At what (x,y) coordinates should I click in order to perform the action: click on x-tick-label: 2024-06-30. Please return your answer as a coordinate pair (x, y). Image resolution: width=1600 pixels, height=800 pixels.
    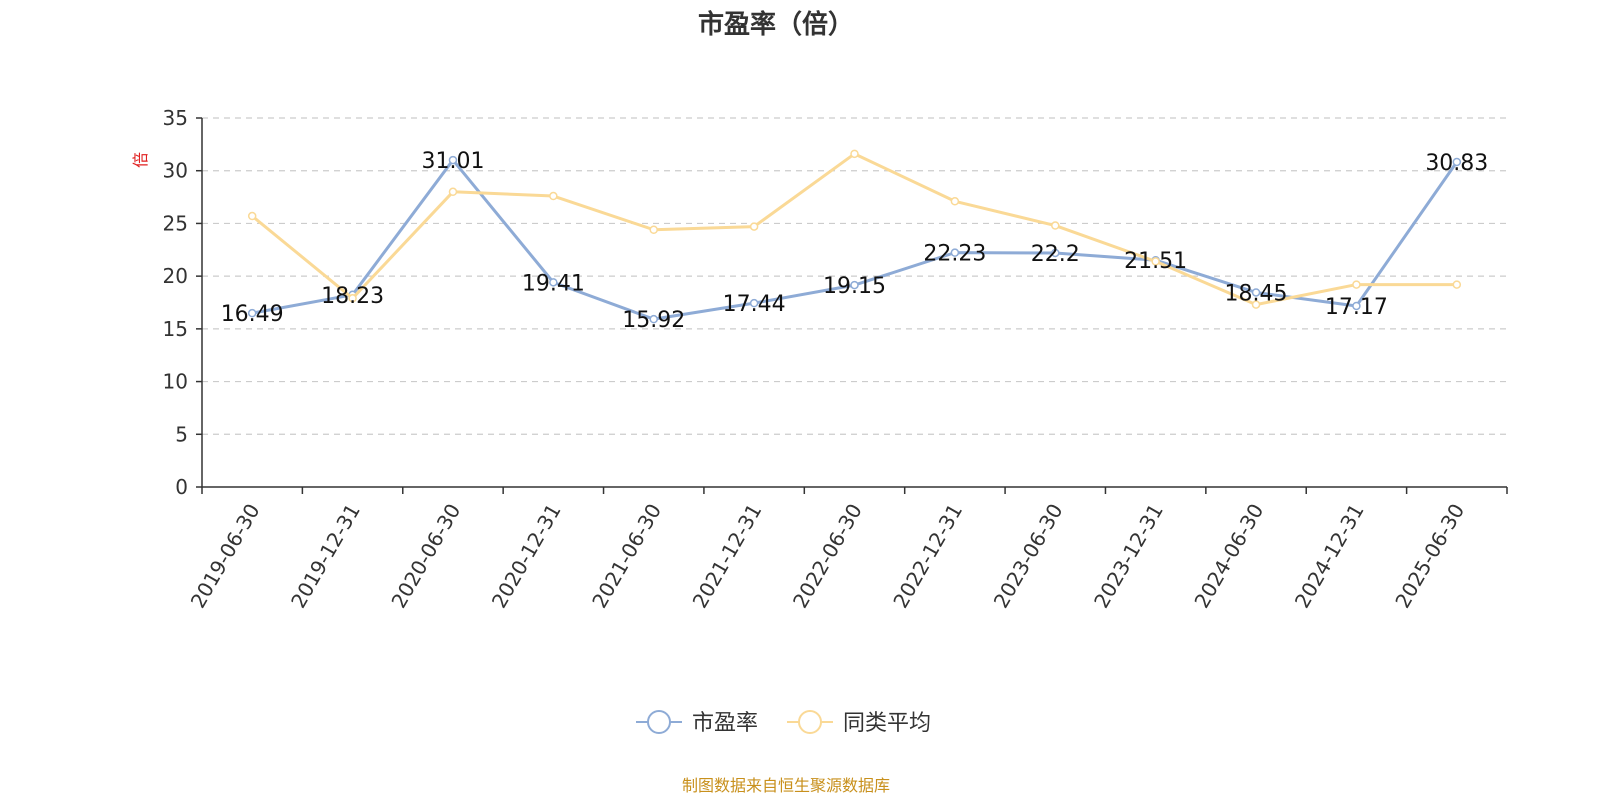
    Looking at the image, I should click on (1228, 556).